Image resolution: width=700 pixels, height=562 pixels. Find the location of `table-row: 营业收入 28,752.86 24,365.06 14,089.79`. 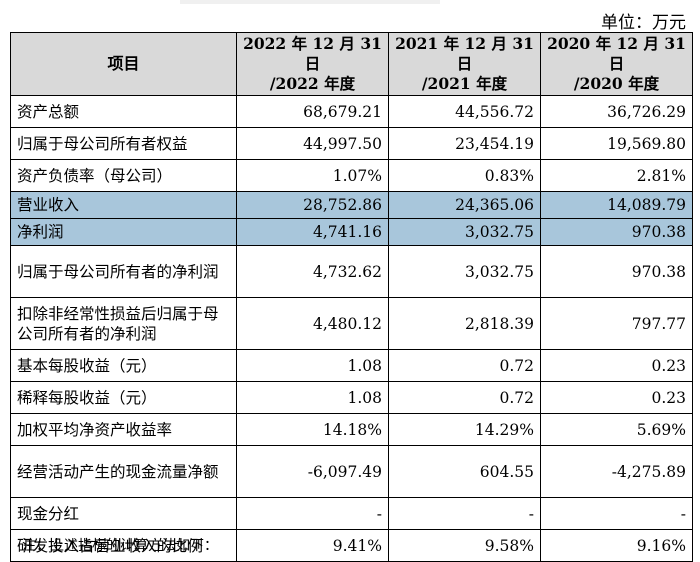

table-row: 营业收入 28,752.86 24,365.06 14,089.79 is located at coordinates (351, 205).